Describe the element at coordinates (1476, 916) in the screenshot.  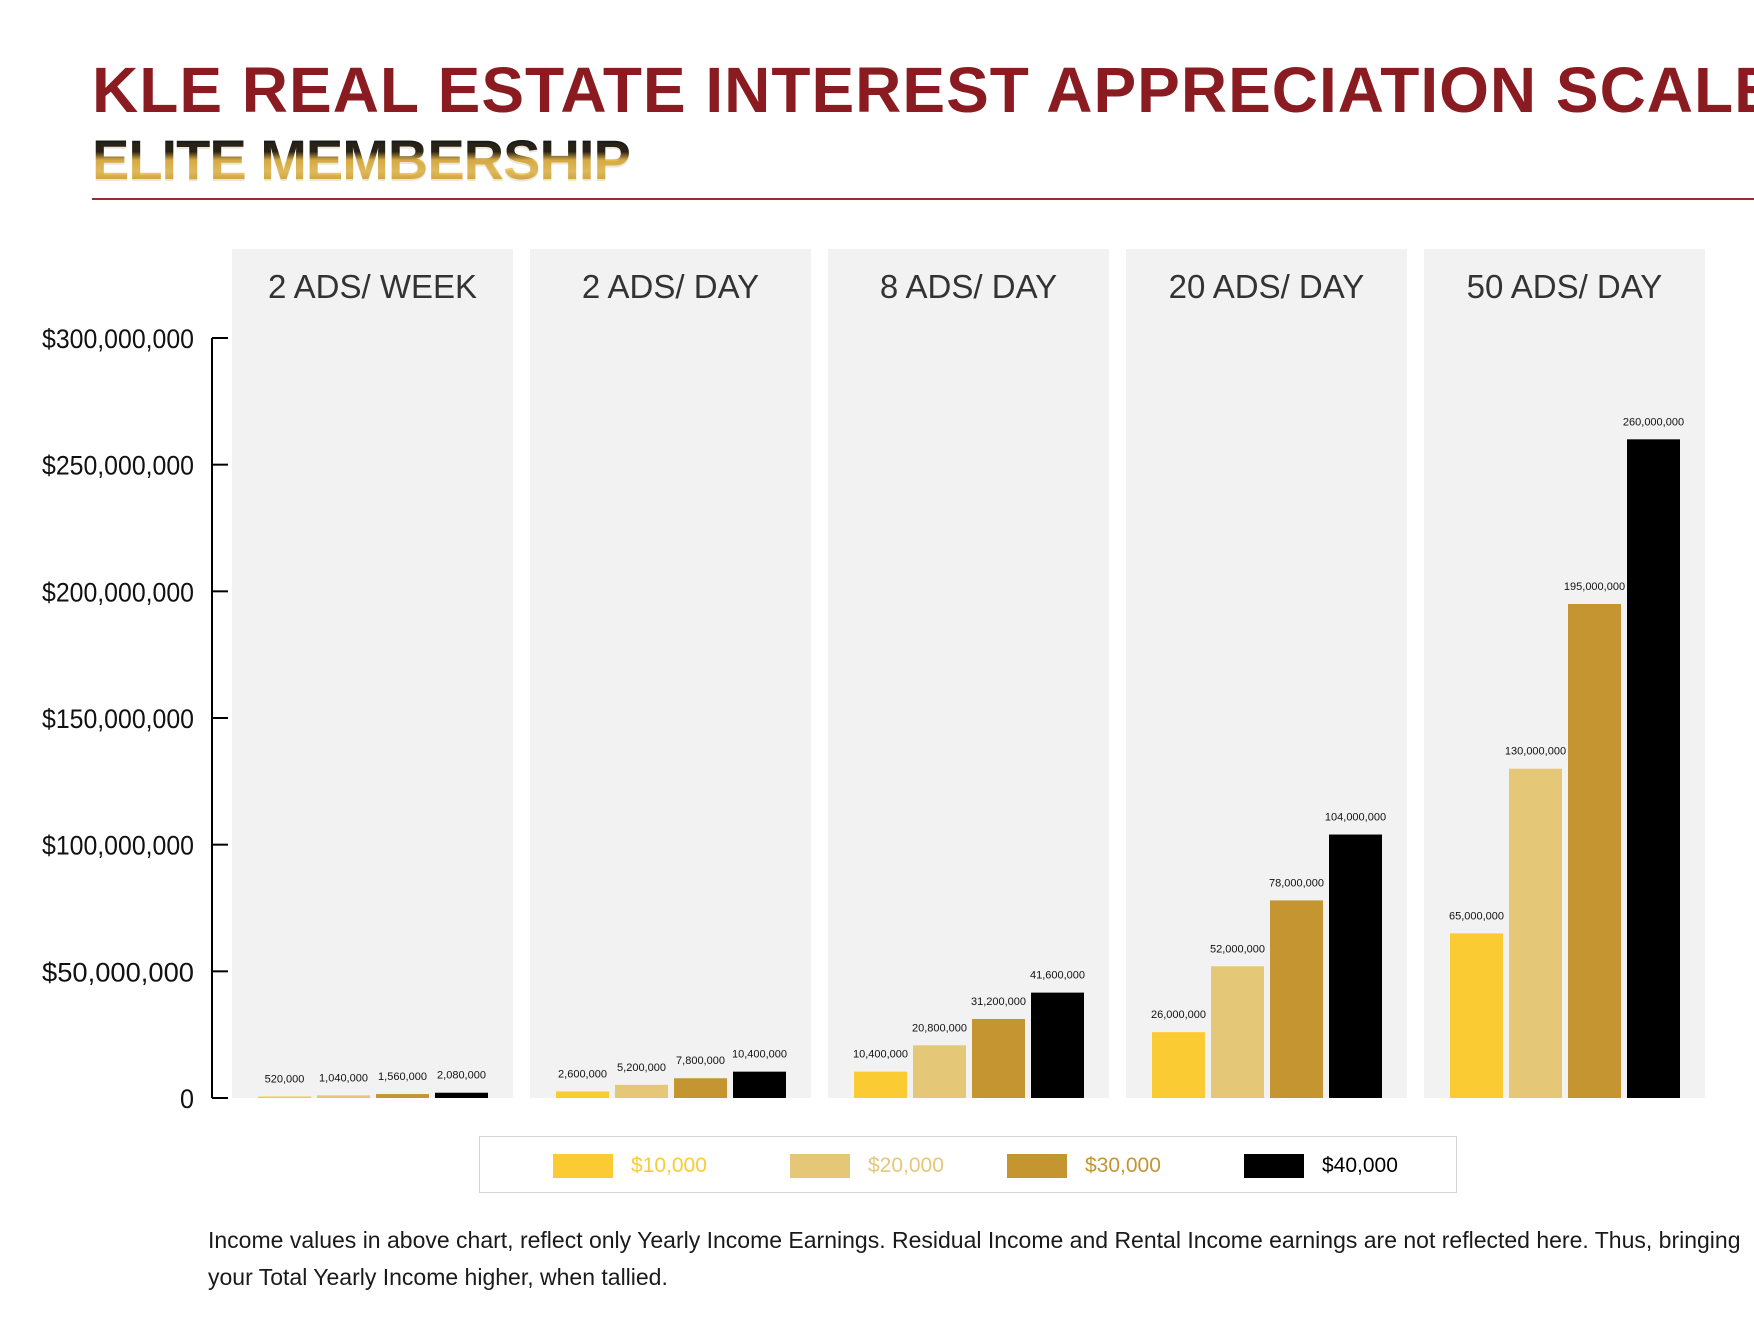
I see `data-label: 65,000,000` at that location.